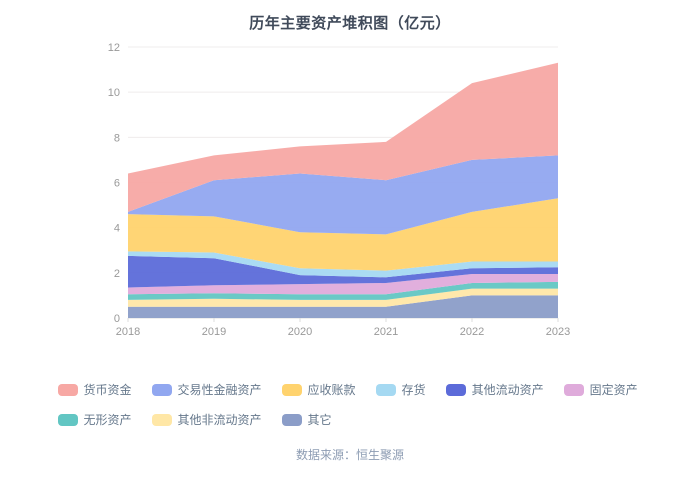 The width and height of the screenshot is (700, 486). Describe the element at coordinates (349, 455) in the screenshot. I see `data-source: 数据来源：恒生聚源` at that location.